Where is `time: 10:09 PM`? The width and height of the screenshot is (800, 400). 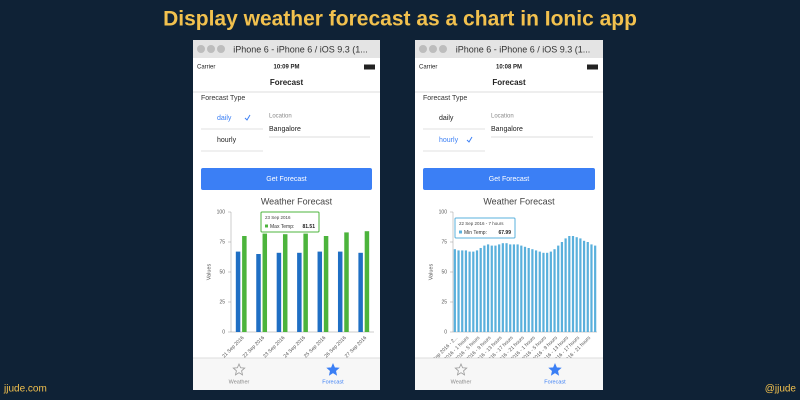 time: 10:09 PM is located at coordinates (286, 68).